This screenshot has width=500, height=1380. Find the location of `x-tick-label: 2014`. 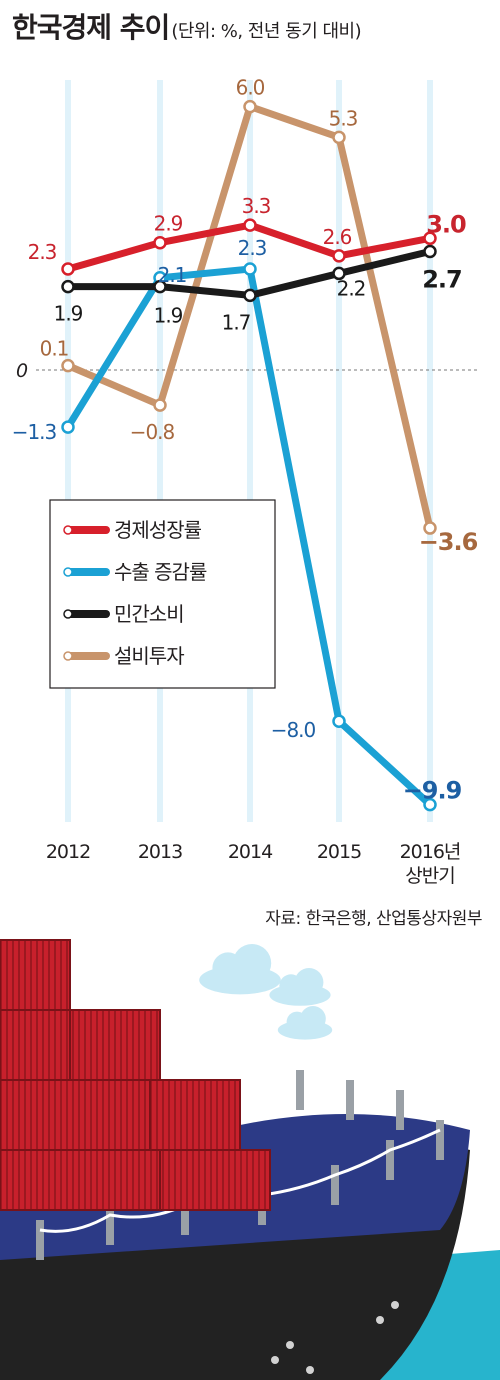

x-tick-label: 2014 is located at coordinates (250, 852).